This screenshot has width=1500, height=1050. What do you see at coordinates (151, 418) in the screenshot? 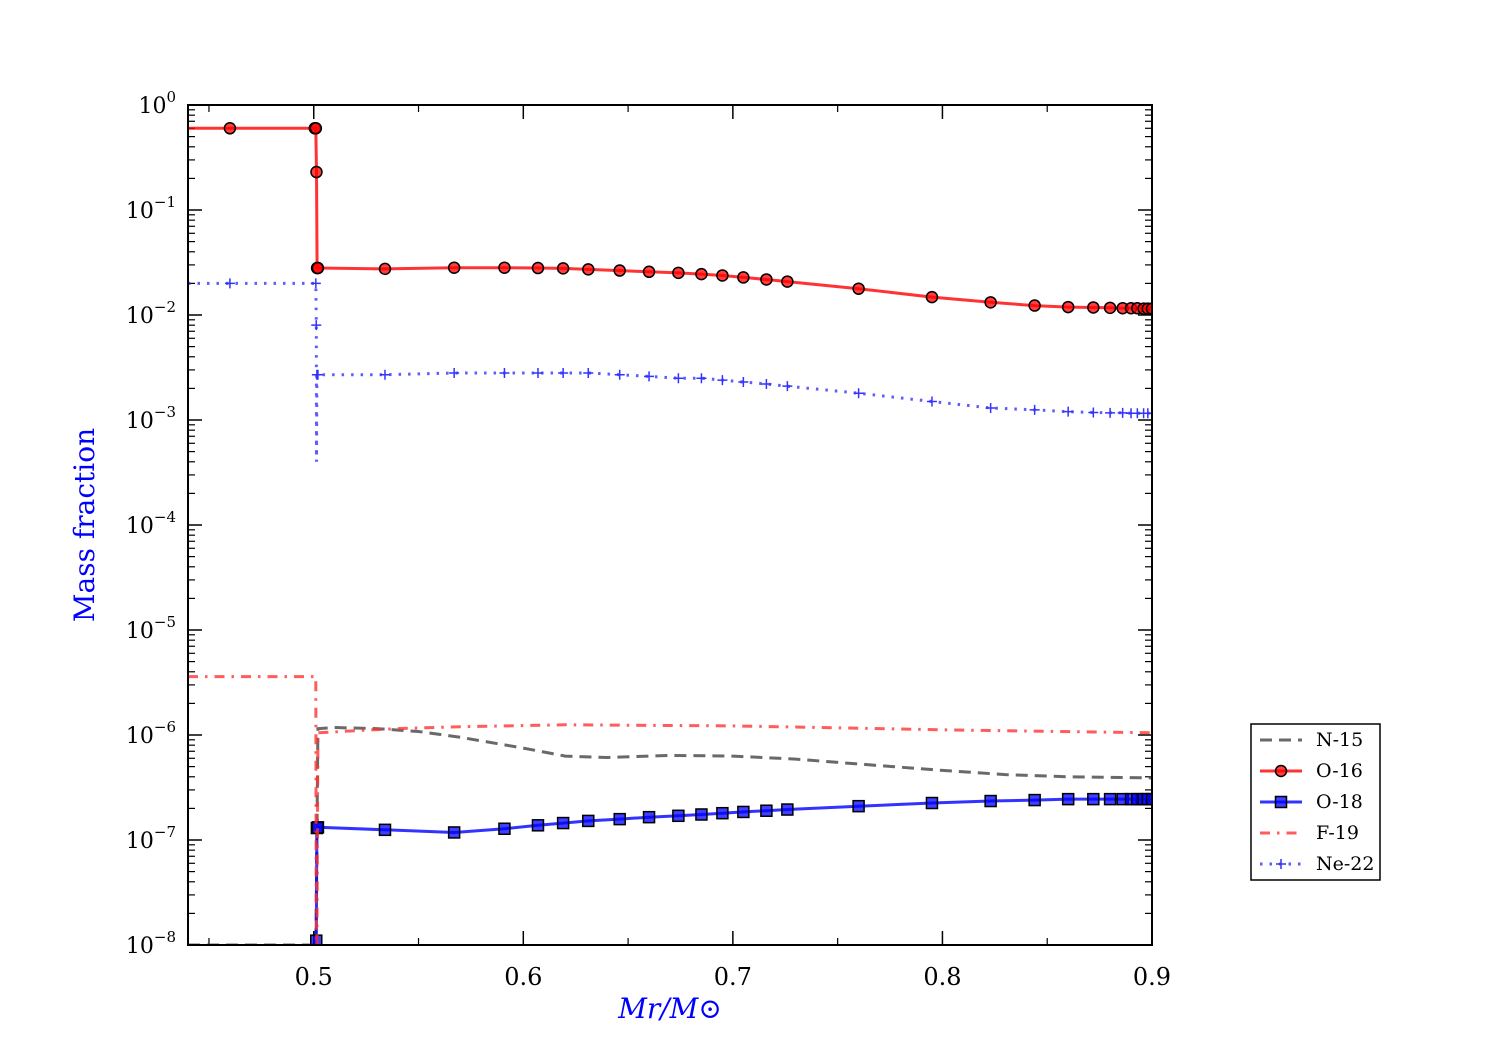
I see `y-tick-label-3: 10⁻³` at bounding box center [151, 418].